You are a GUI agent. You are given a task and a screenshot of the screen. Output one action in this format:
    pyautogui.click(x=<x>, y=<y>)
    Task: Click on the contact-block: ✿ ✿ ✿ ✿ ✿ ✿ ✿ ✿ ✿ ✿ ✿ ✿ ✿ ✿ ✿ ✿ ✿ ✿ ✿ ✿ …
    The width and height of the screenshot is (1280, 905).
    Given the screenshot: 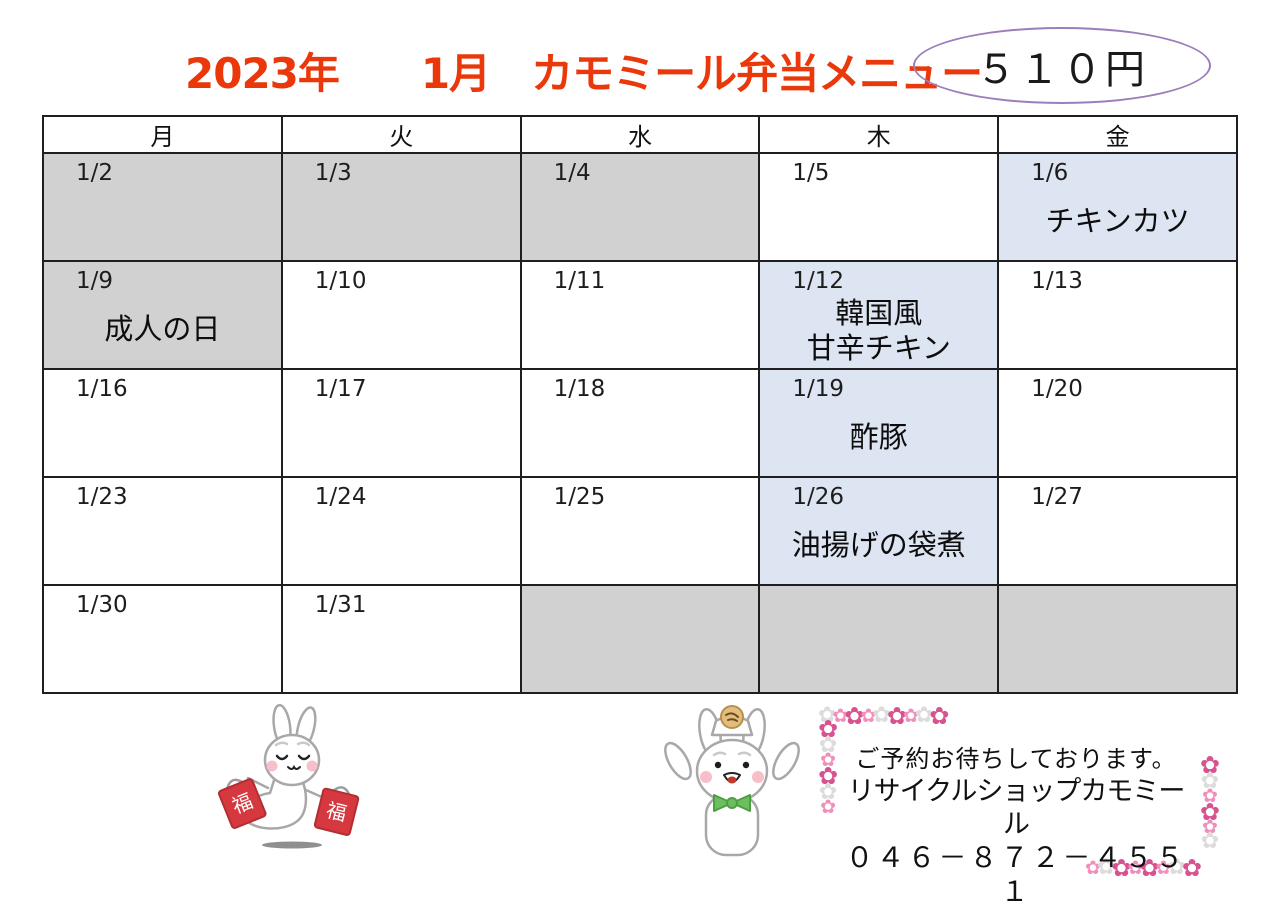 What is the action you would take?
    pyautogui.click(x=1020, y=803)
    